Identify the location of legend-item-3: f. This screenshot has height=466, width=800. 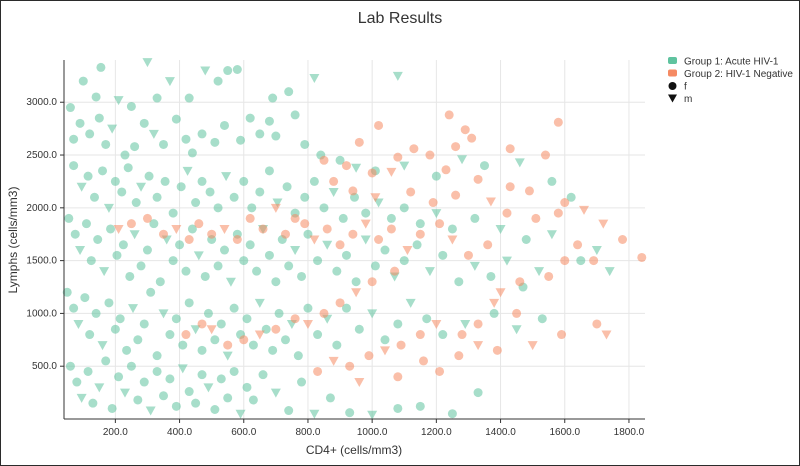
(678, 87).